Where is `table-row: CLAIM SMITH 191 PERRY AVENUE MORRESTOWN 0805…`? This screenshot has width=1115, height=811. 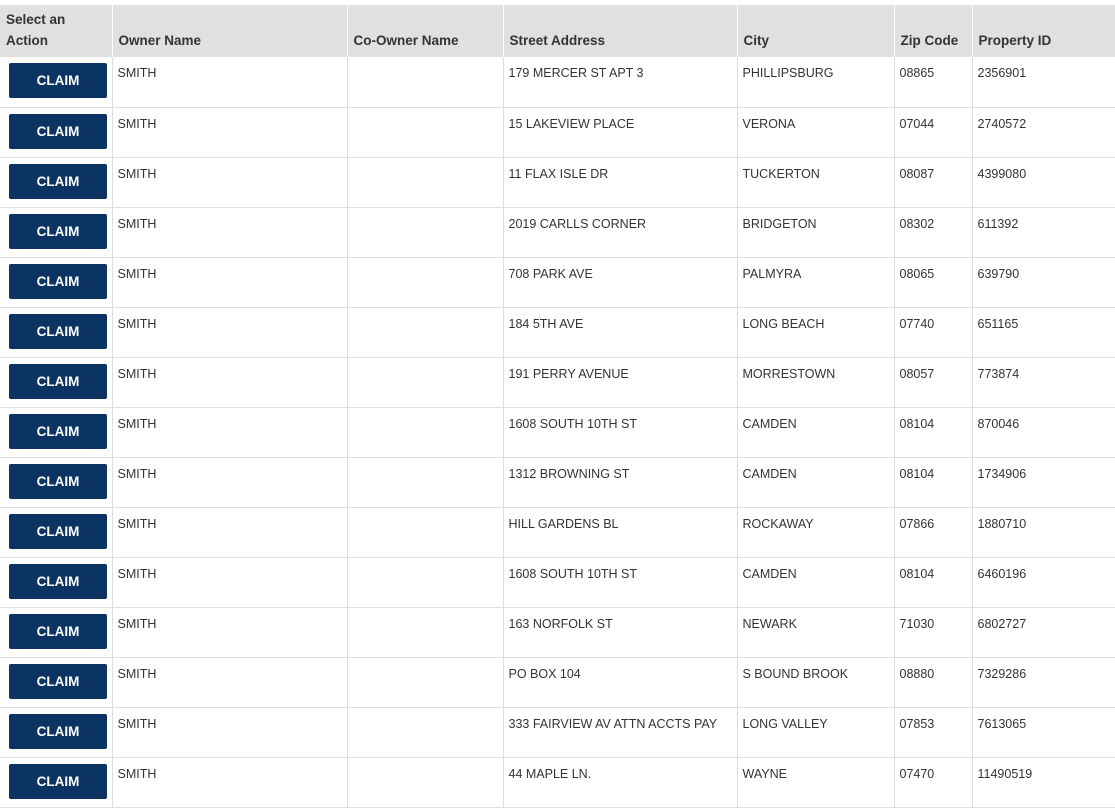
table-row: CLAIM SMITH 191 PERRY AVENUE MORRESTOWN 0805… is located at coordinates (557, 382).